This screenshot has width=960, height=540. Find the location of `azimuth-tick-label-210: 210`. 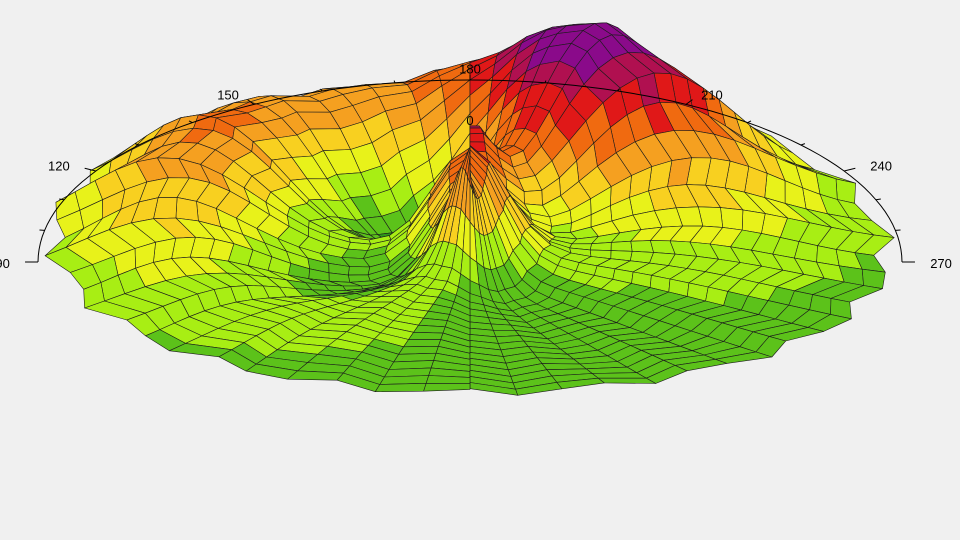

azimuth-tick-label-210: 210 is located at coordinates (712, 94).